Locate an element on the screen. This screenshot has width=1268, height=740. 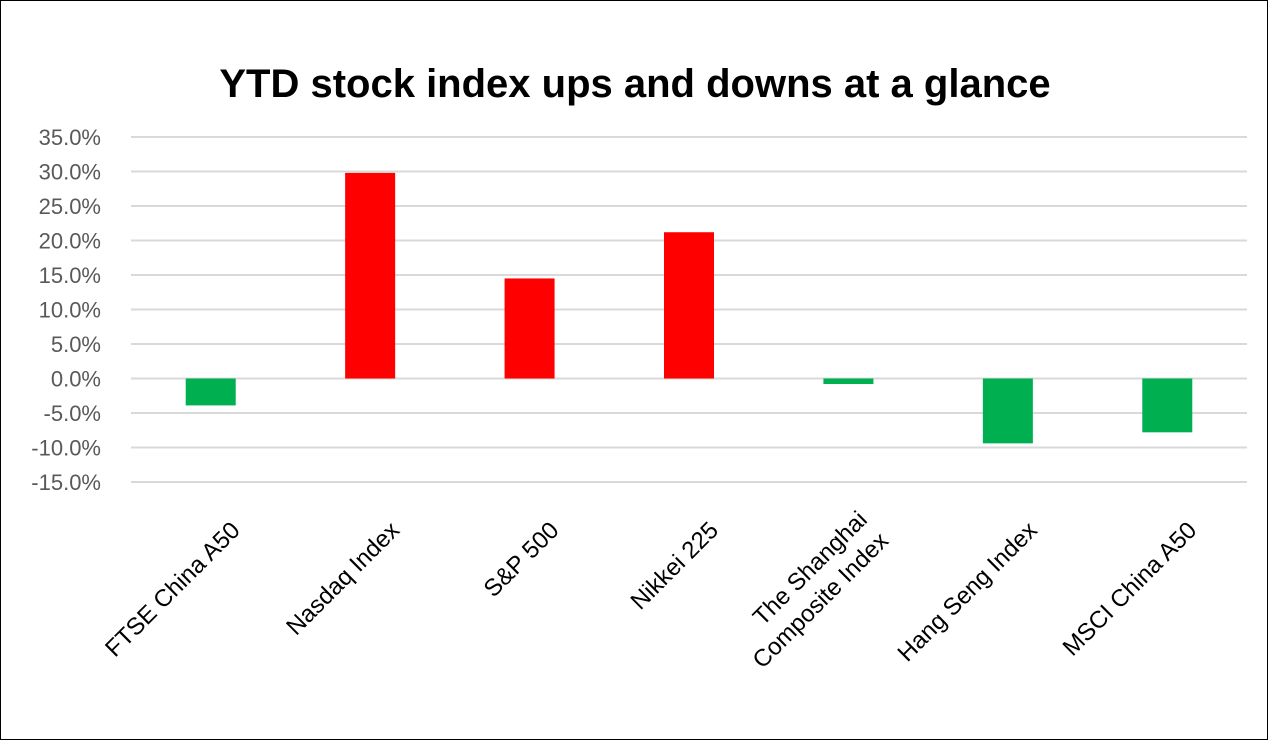
y-tick-label: 5.0% is located at coordinates (76, 344).